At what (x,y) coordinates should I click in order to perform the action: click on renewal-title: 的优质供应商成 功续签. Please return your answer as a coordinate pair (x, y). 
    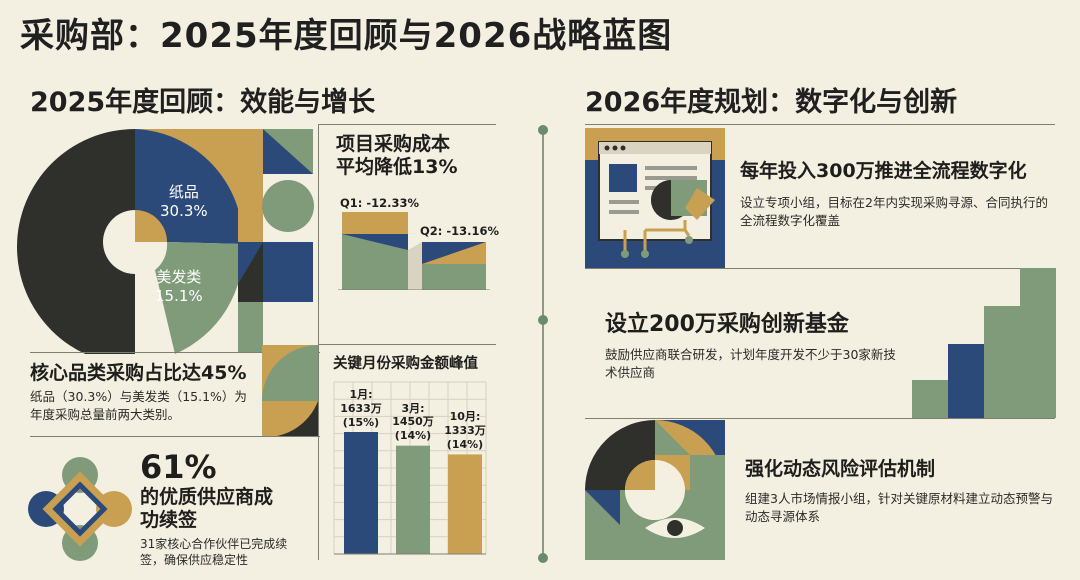
    Looking at the image, I should click on (206, 509).